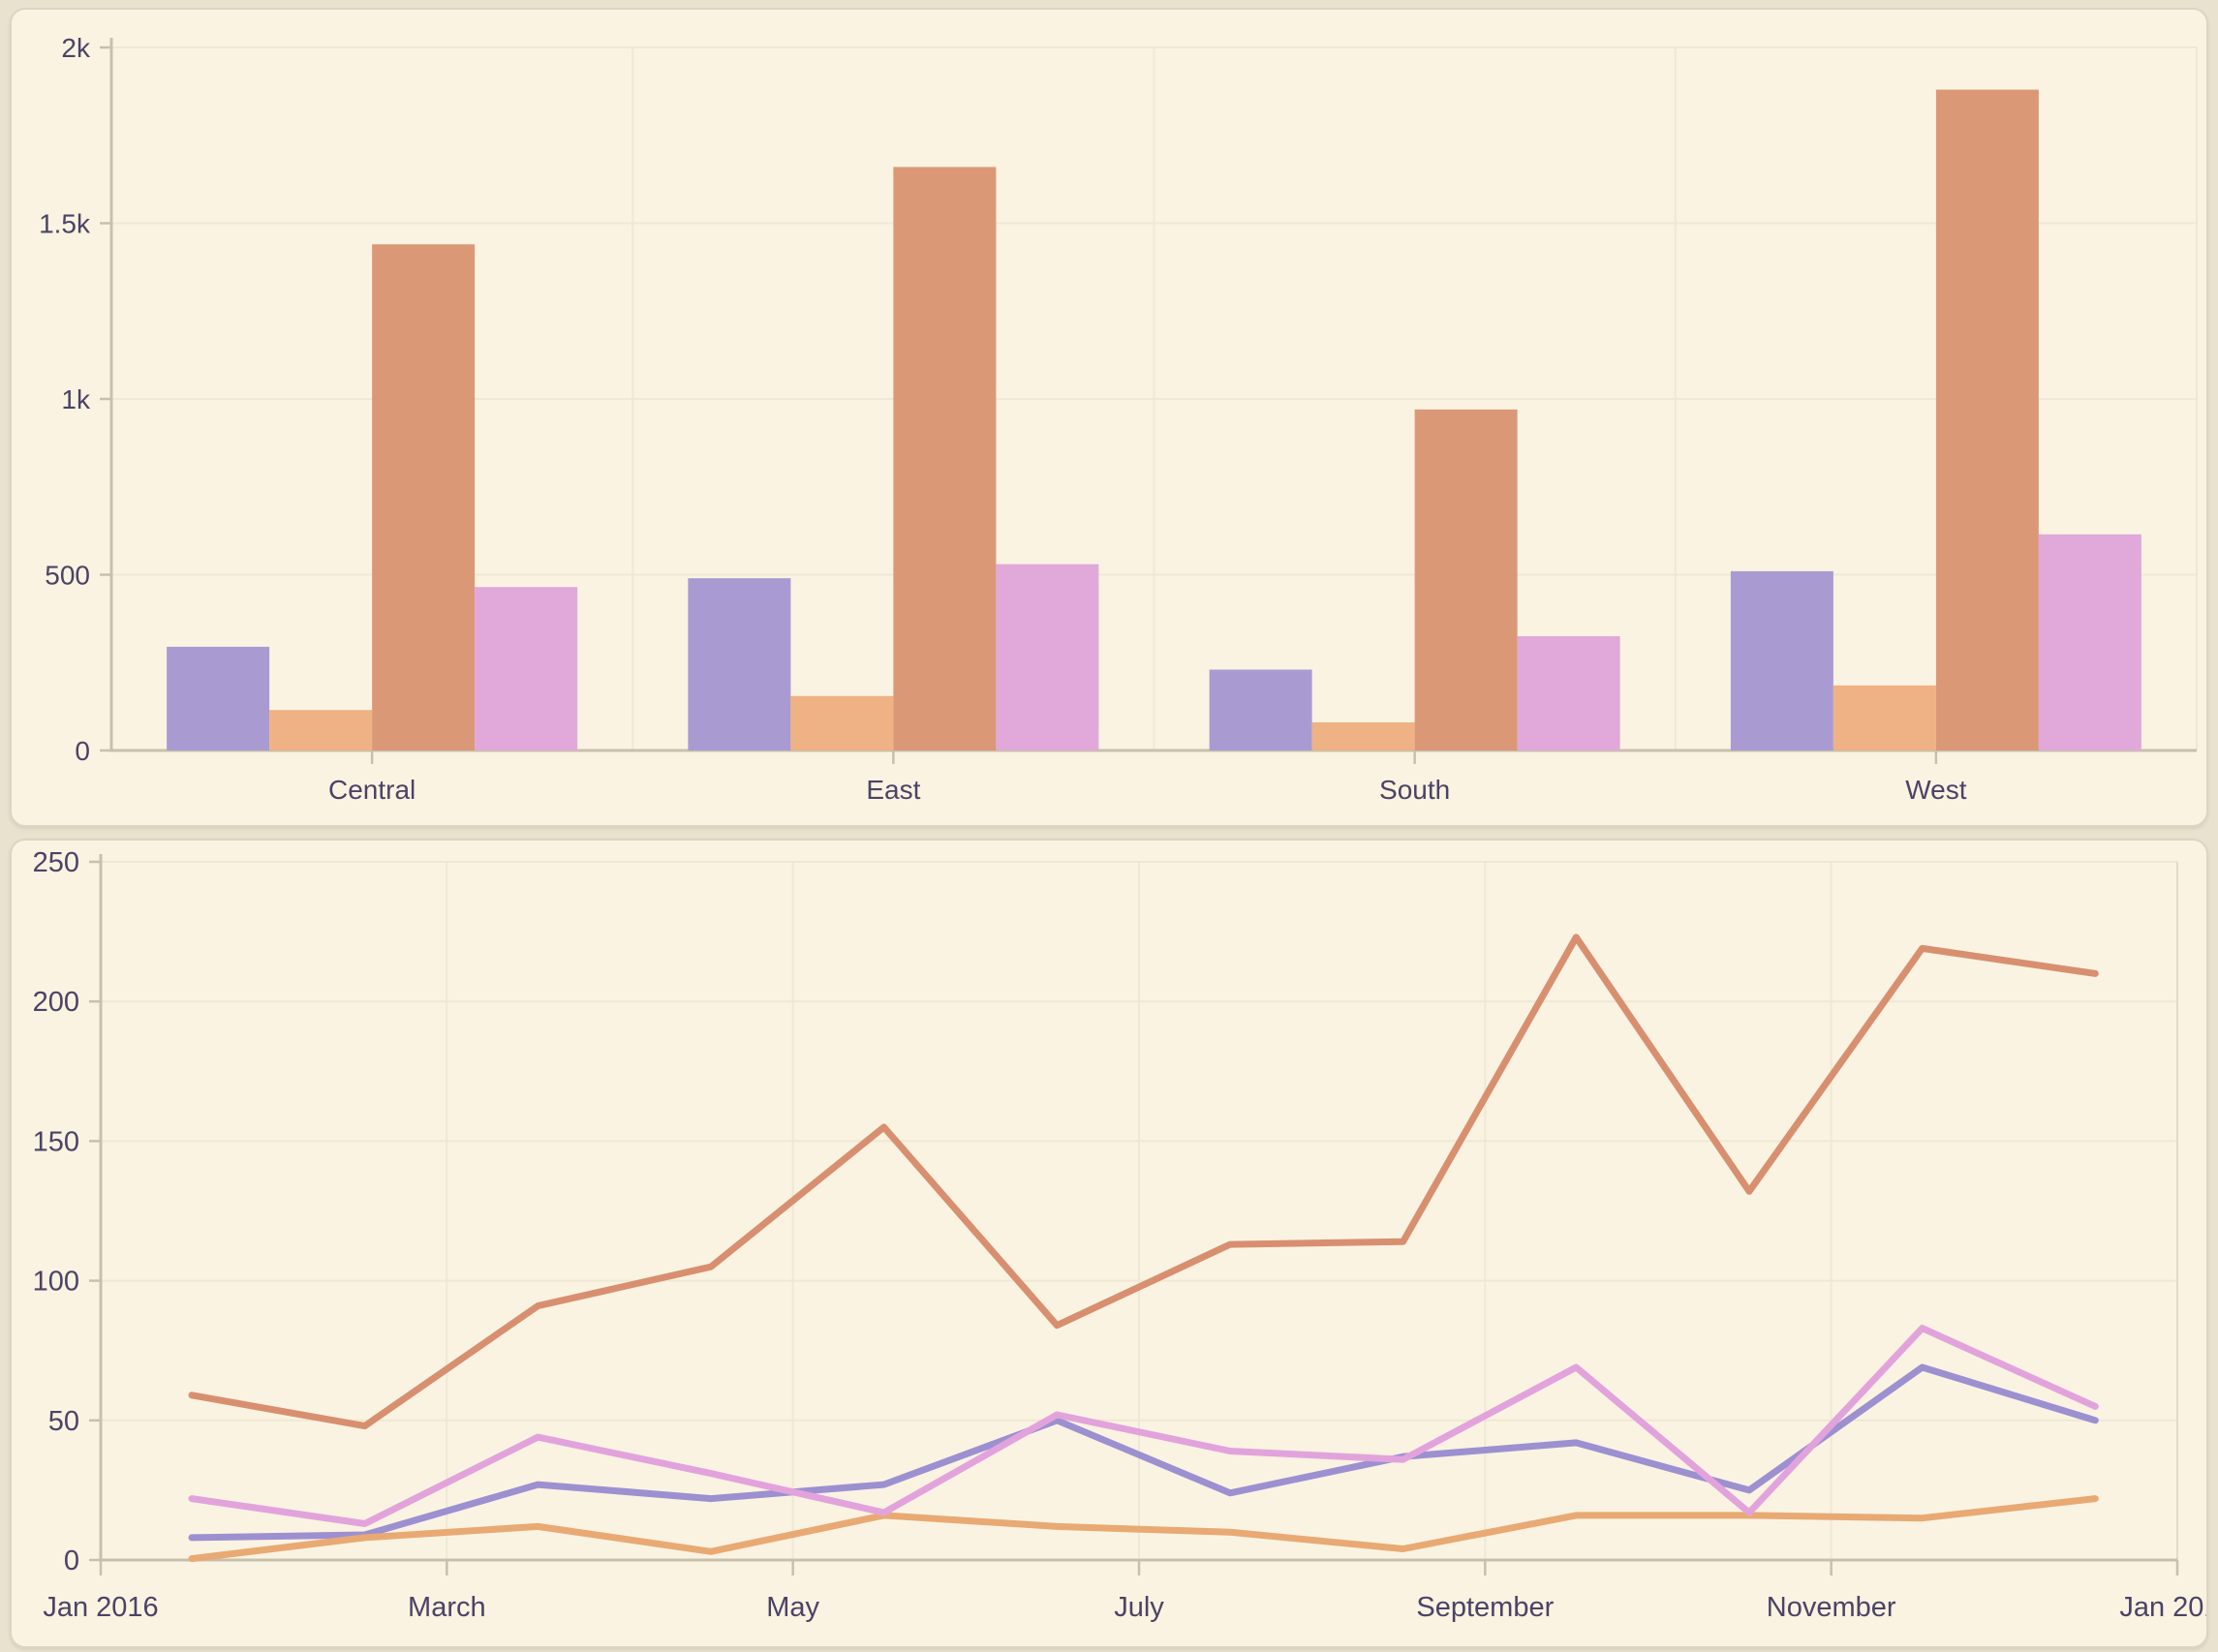 Image resolution: width=2218 pixels, height=1652 pixels. Describe the element at coordinates (526, 668) in the screenshot. I see `bar-central-pink` at that location.